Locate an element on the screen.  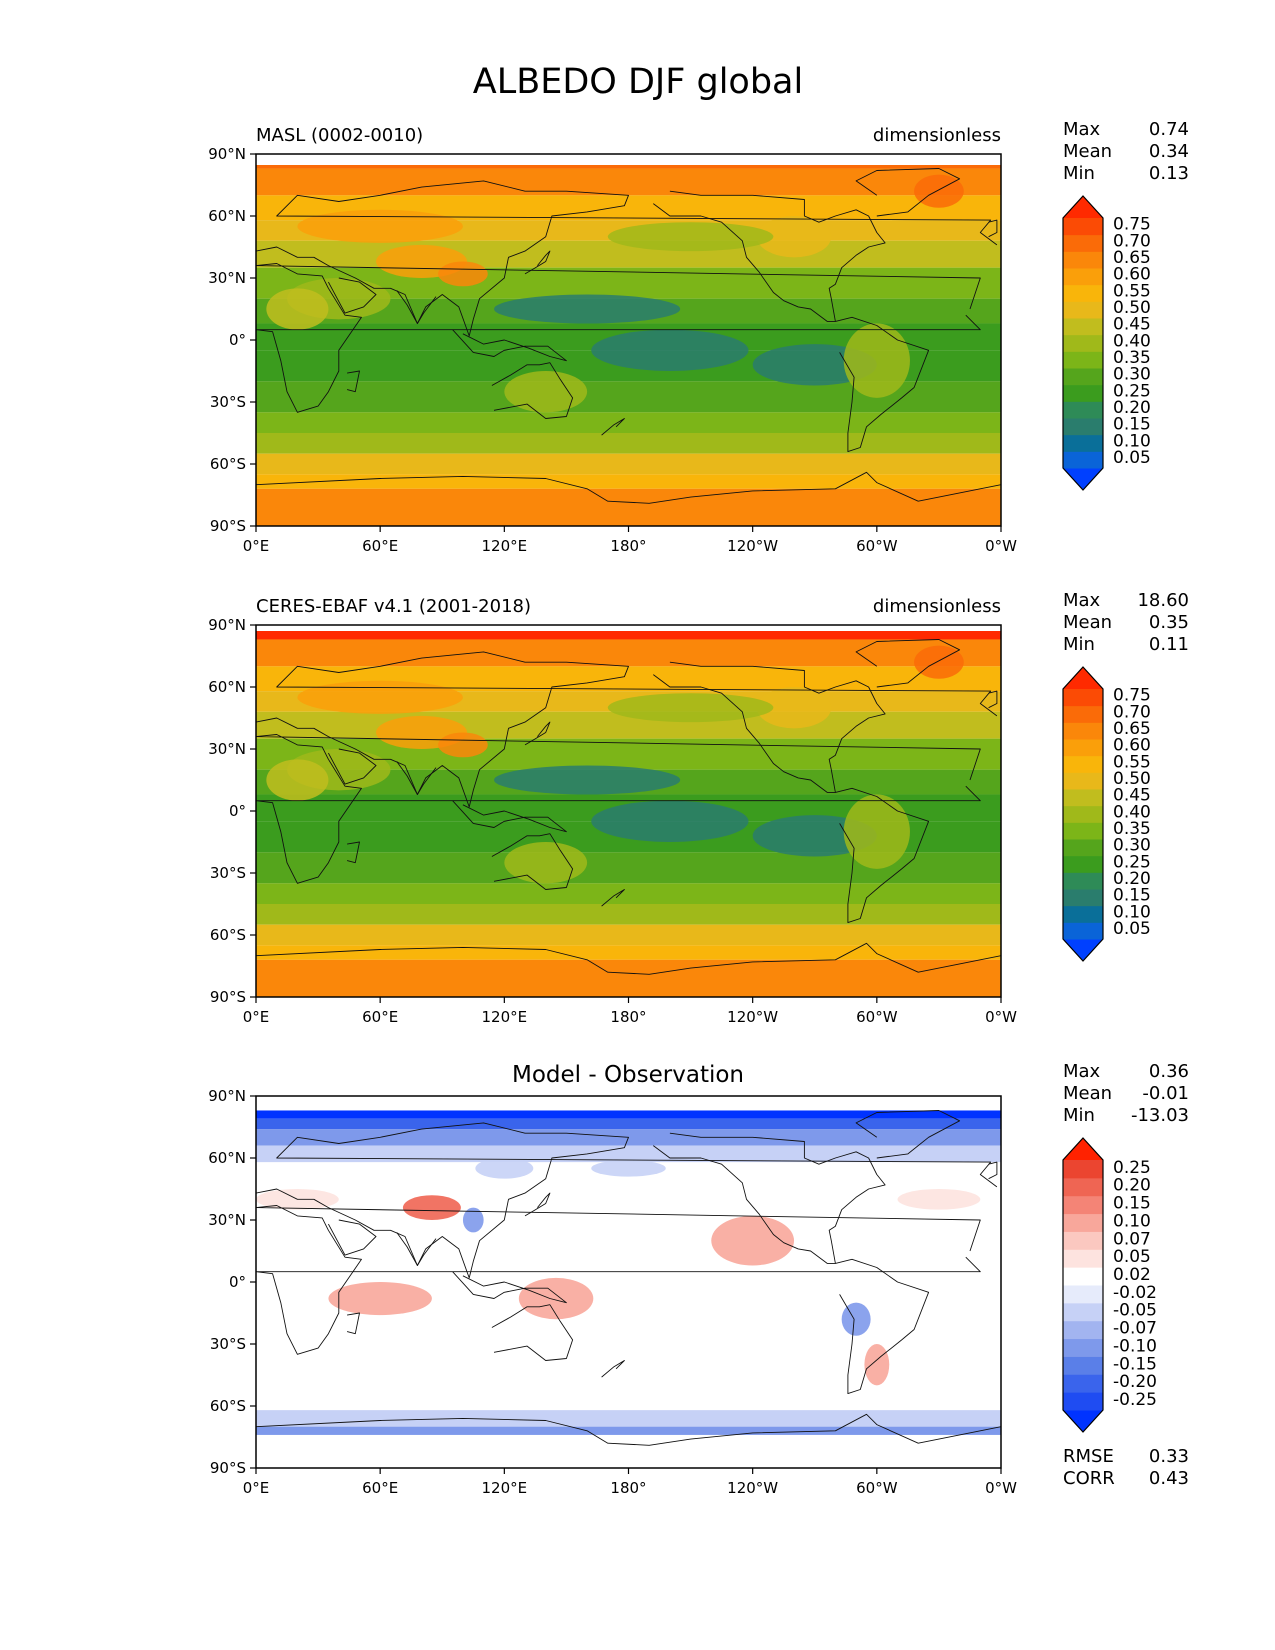
map-field is located at coordinates (628, 340).